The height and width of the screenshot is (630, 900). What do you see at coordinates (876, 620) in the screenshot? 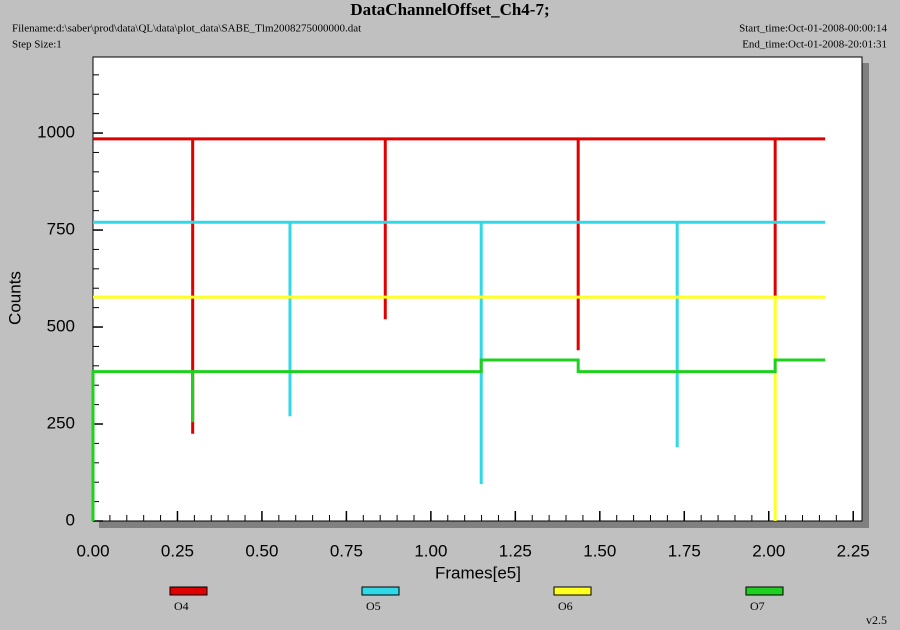
I see `version: v2.5` at bounding box center [876, 620].